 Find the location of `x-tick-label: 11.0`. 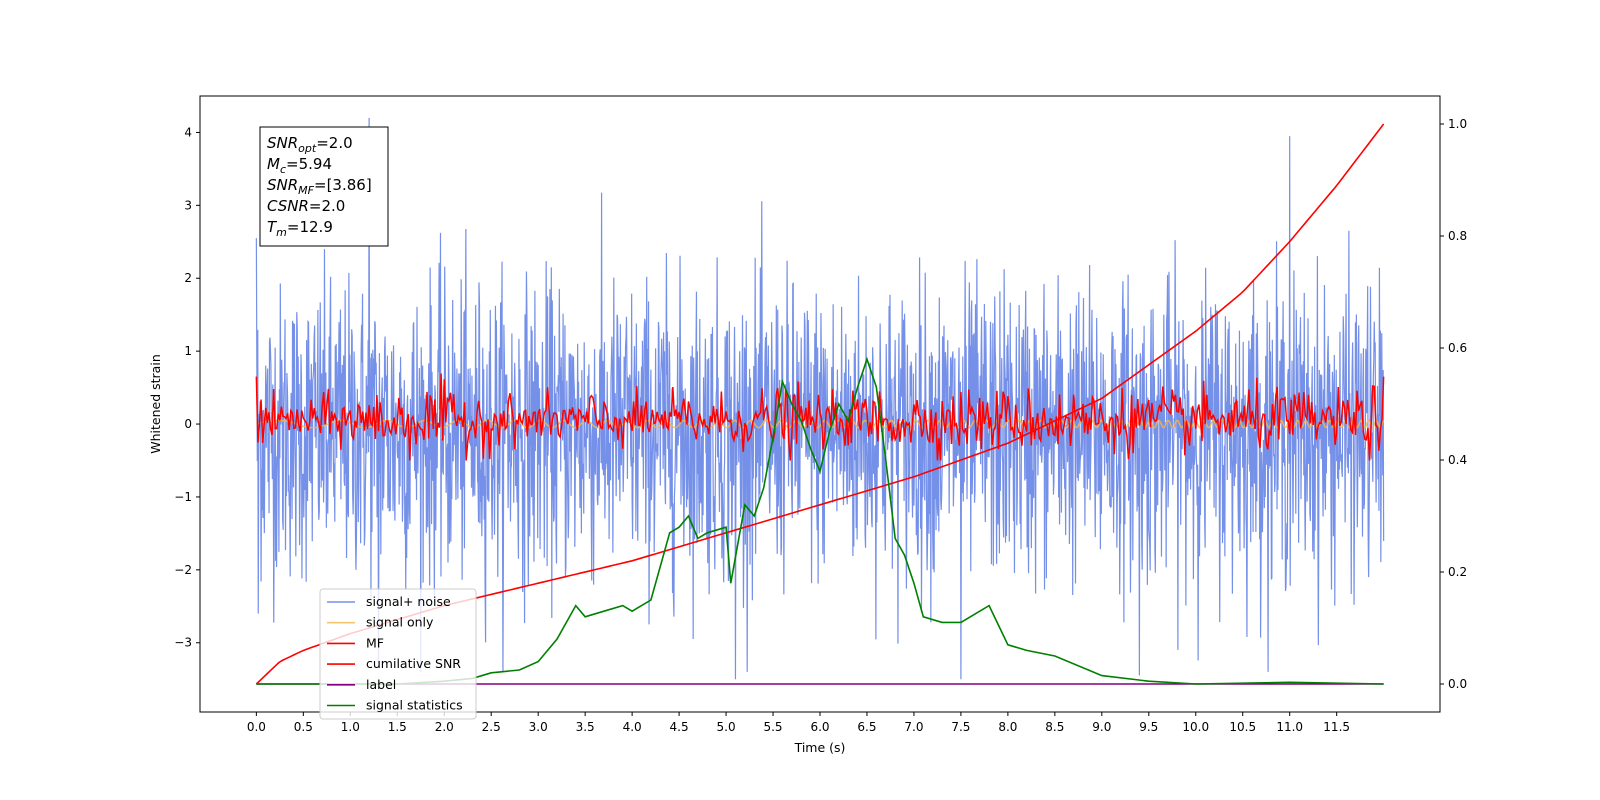

x-tick-label: 11.0 is located at coordinates (1289, 727).